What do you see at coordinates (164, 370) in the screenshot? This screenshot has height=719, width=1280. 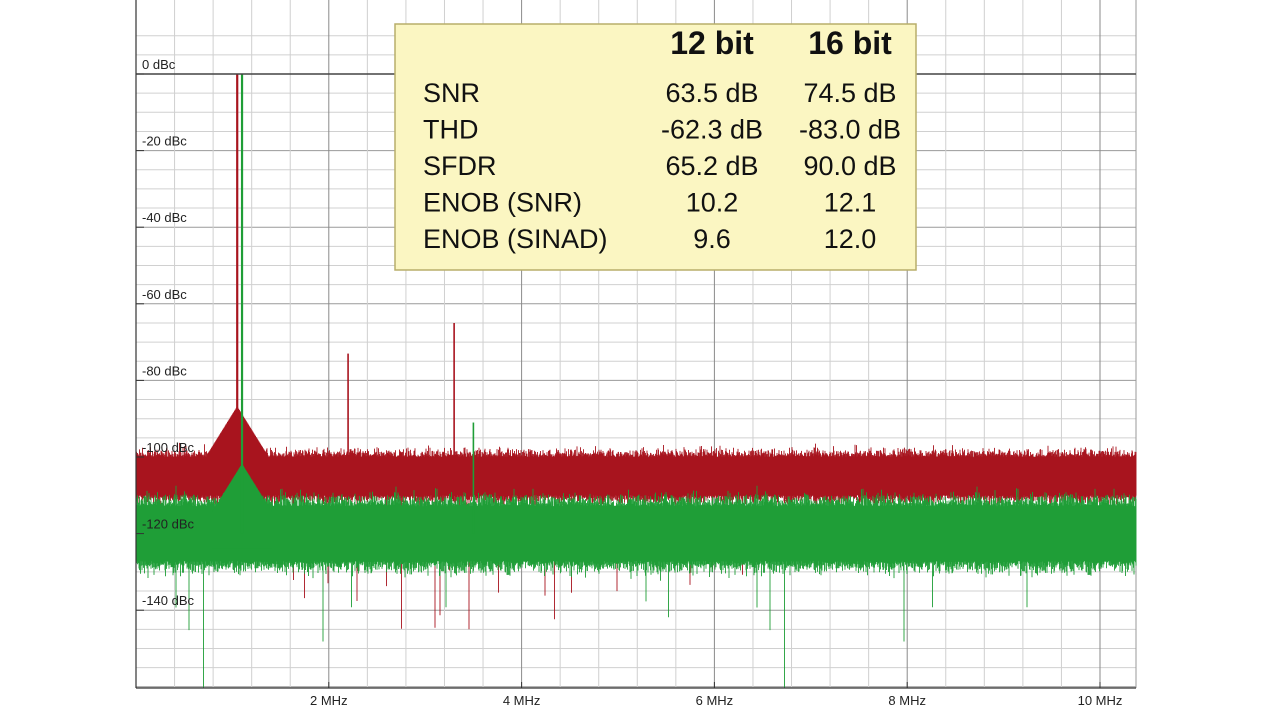 I see `y-tick-label: -80 dBc` at bounding box center [164, 370].